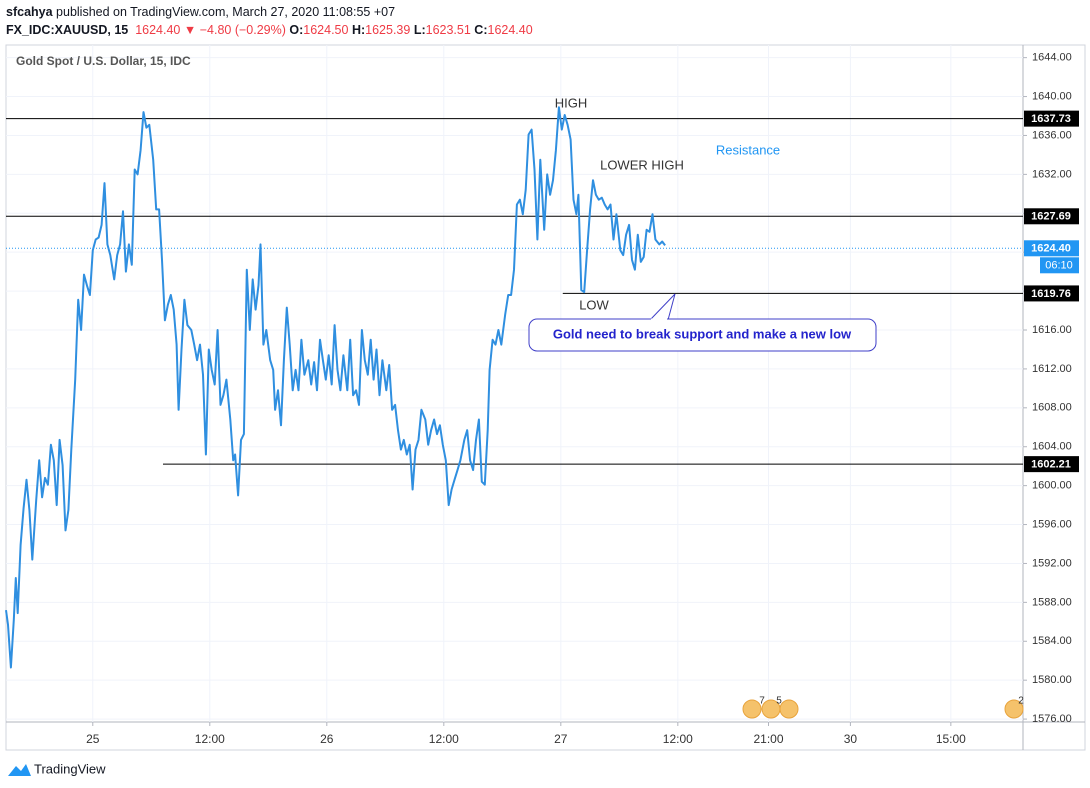 The width and height of the screenshot is (1090, 788). I want to click on x-tick-label: 15:00, so click(951, 739).